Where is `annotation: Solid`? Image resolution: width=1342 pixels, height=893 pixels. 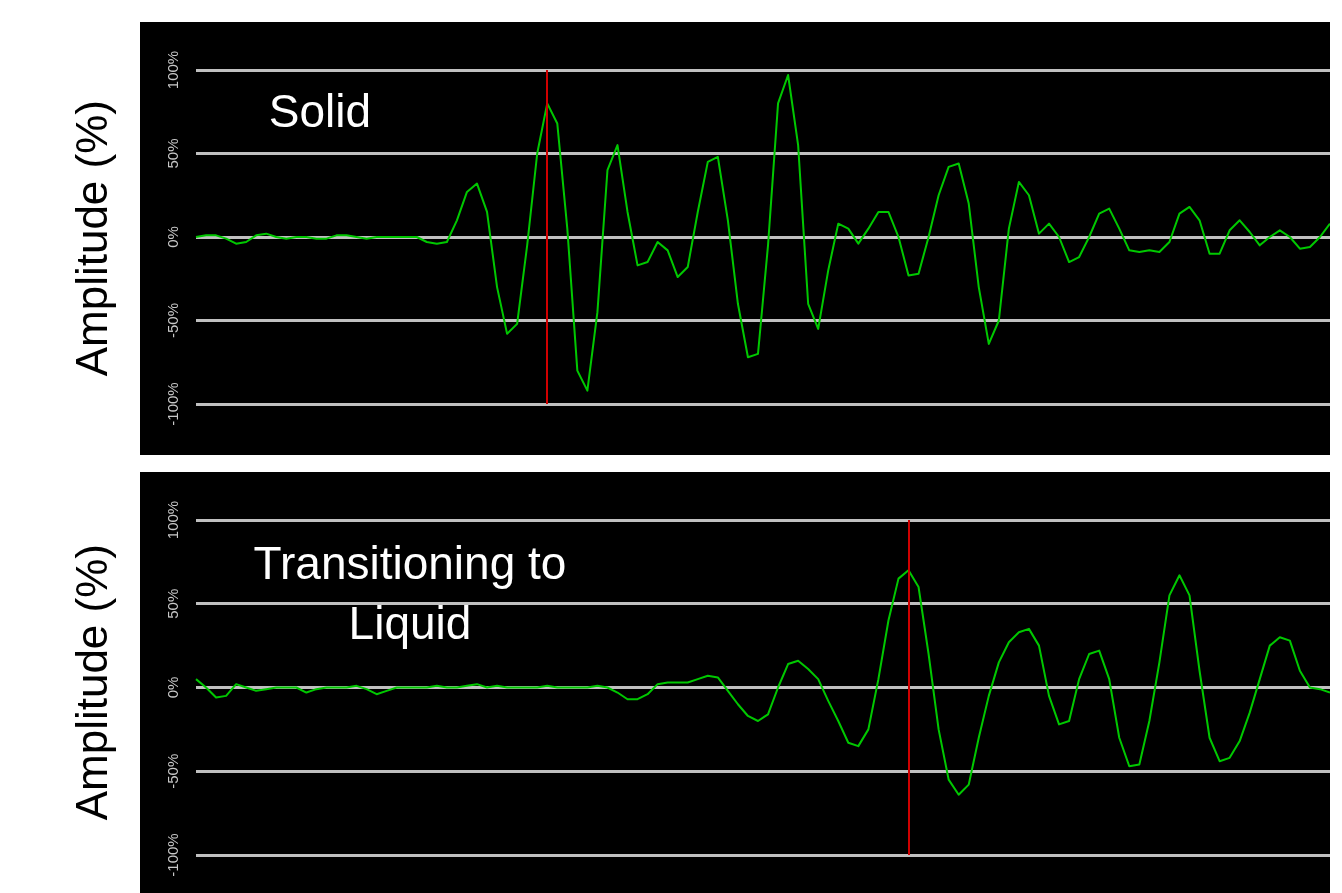 annotation: Solid is located at coordinates (320, 111).